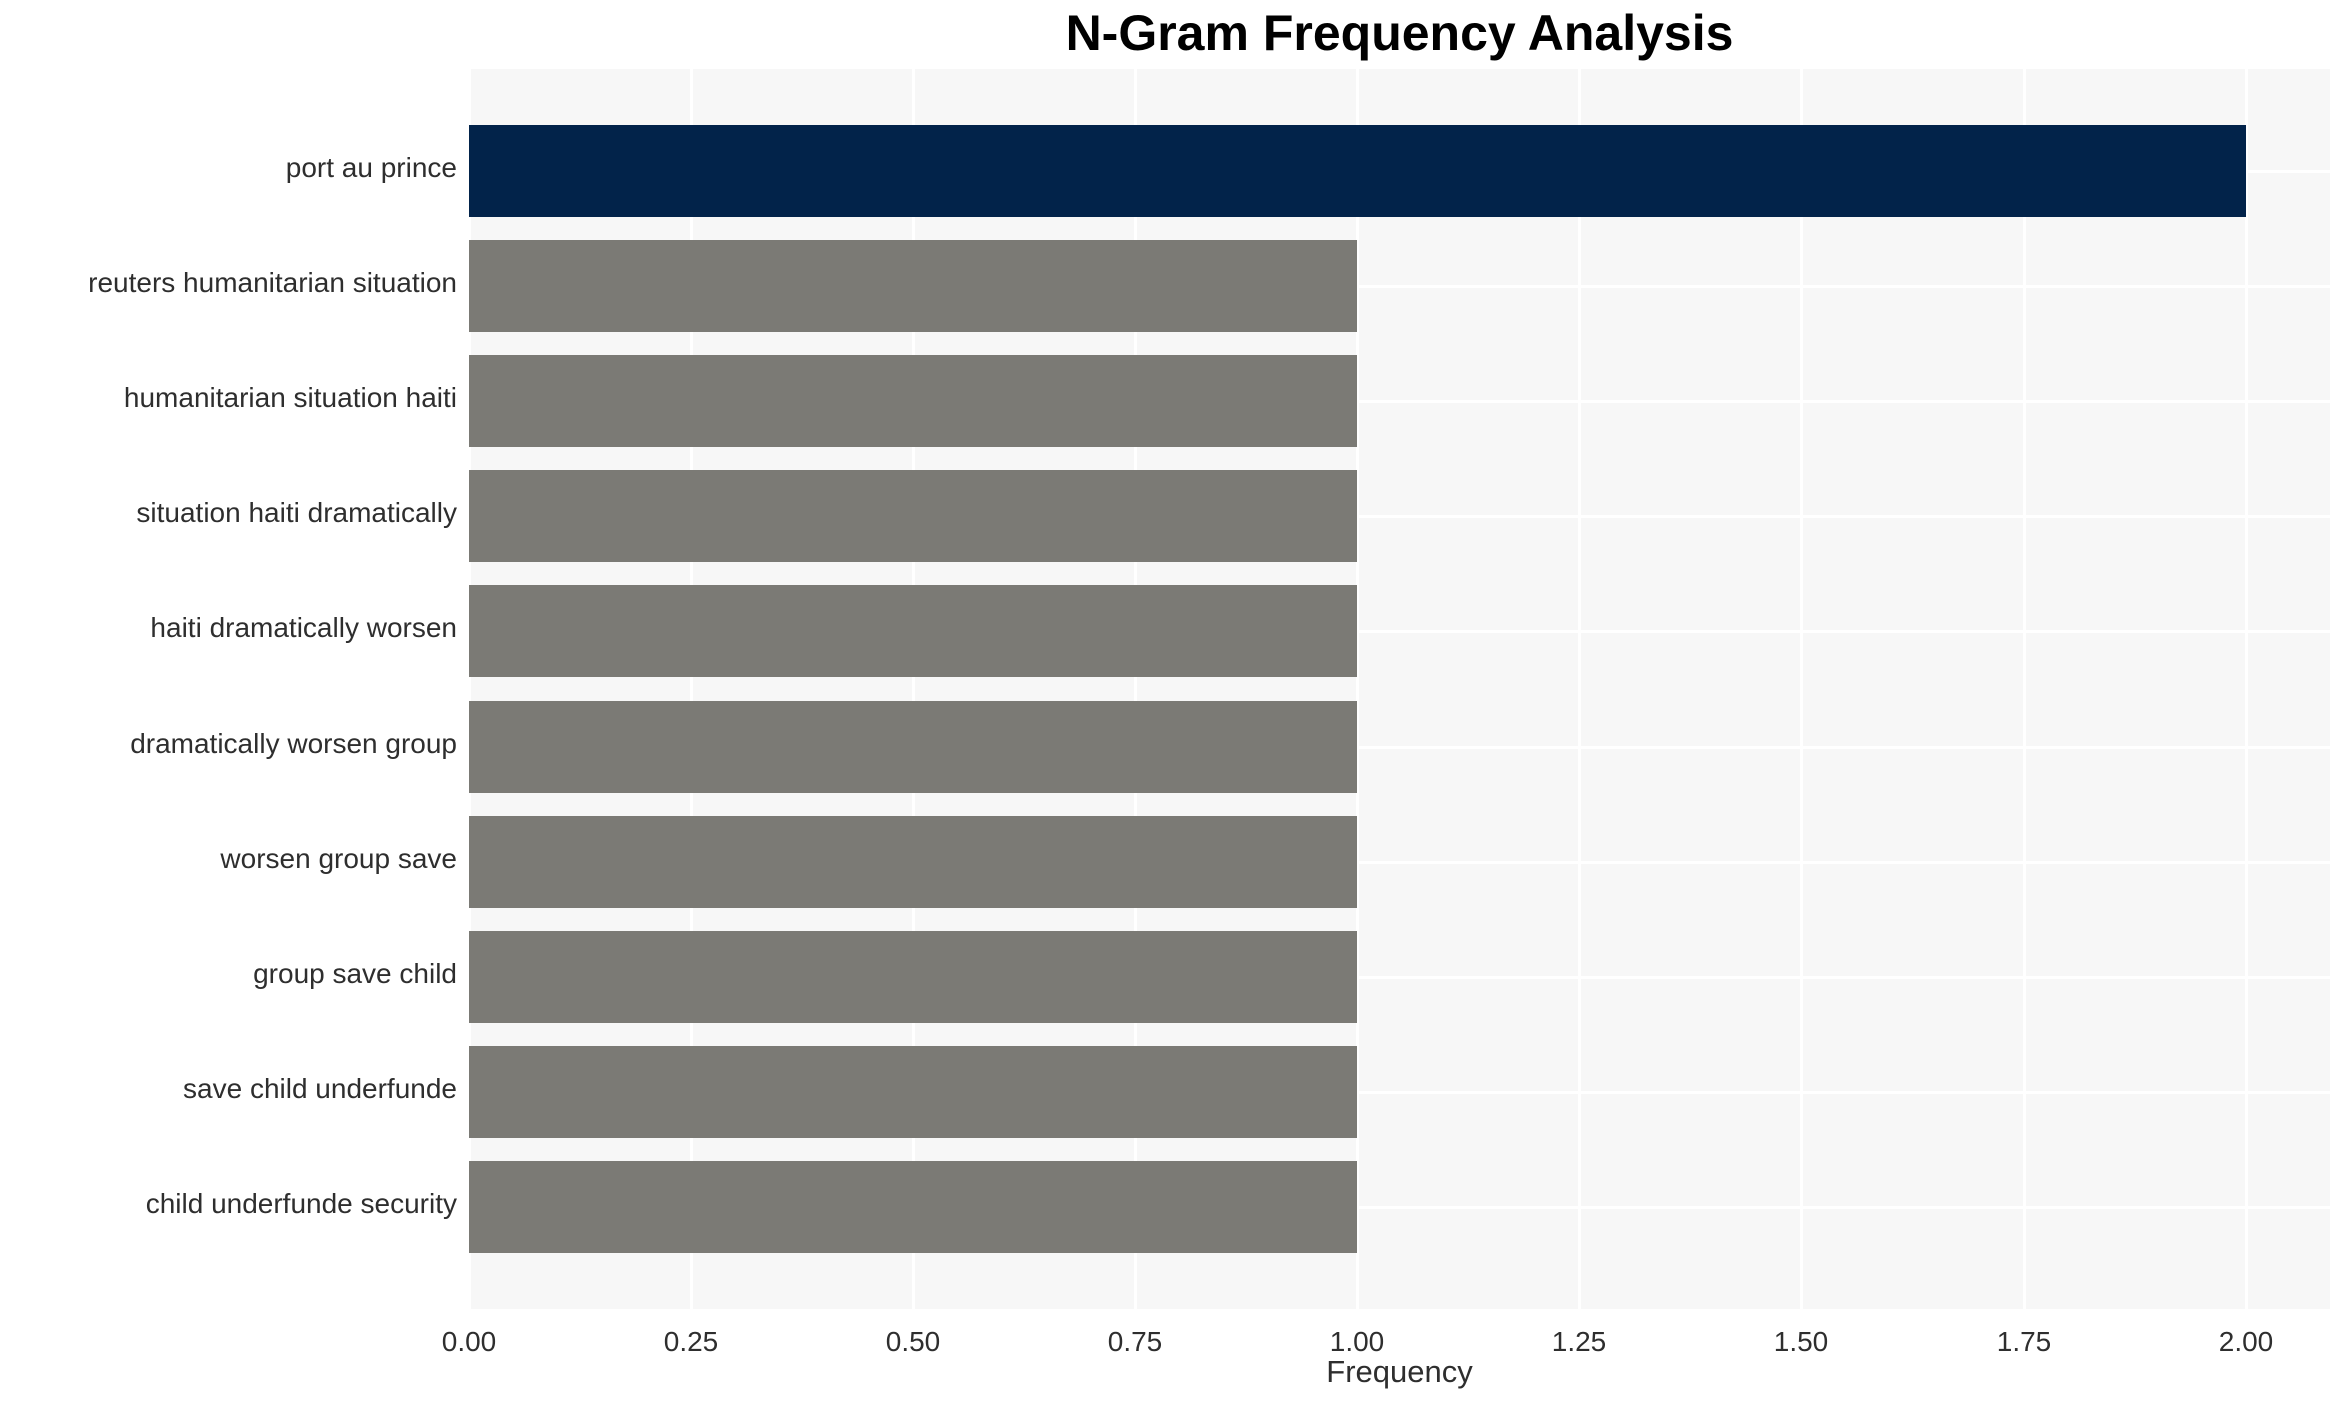  What do you see at coordinates (355, 973) in the screenshot?
I see `y-tick-label: group save child` at bounding box center [355, 973].